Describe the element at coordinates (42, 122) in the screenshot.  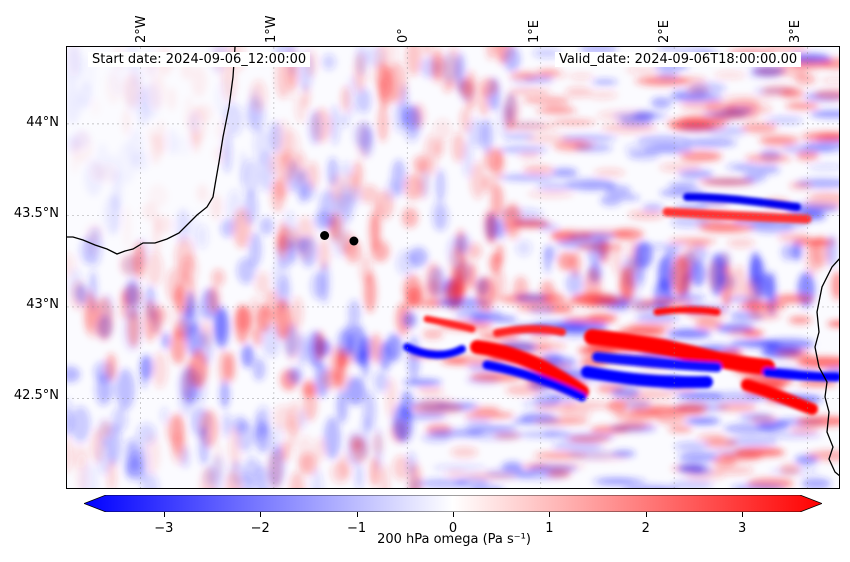
I see `lat-label: 44°N` at that location.